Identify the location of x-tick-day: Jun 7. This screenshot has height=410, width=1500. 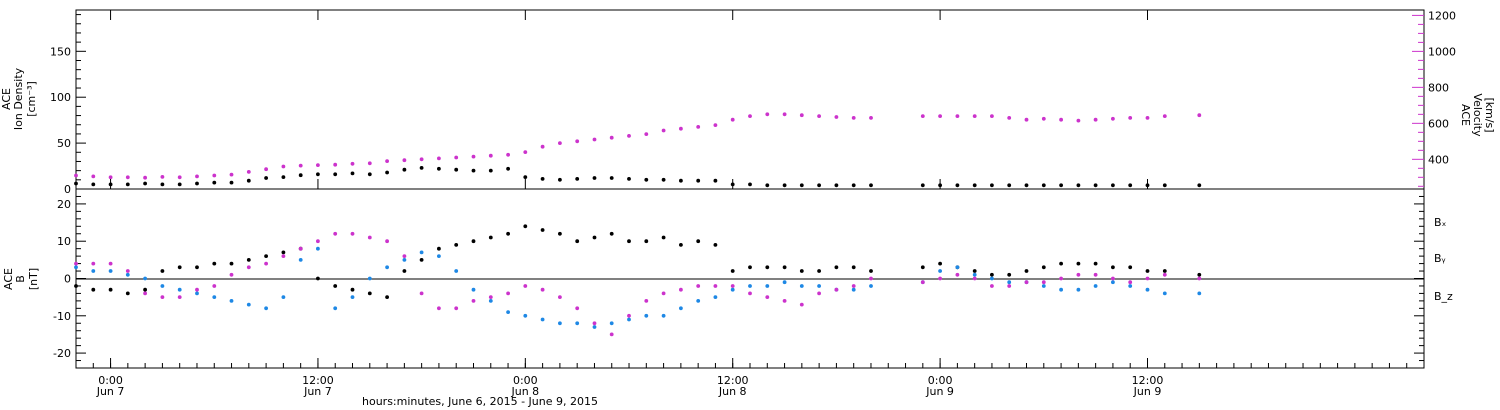
(317, 391).